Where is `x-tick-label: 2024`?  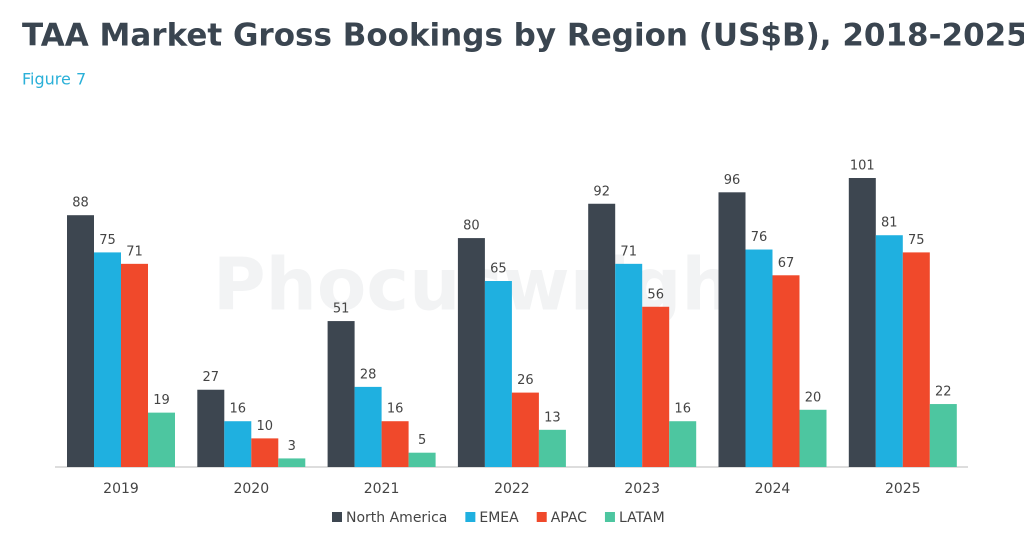
x-tick-label: 2024 is located at coordinates (773, 489).